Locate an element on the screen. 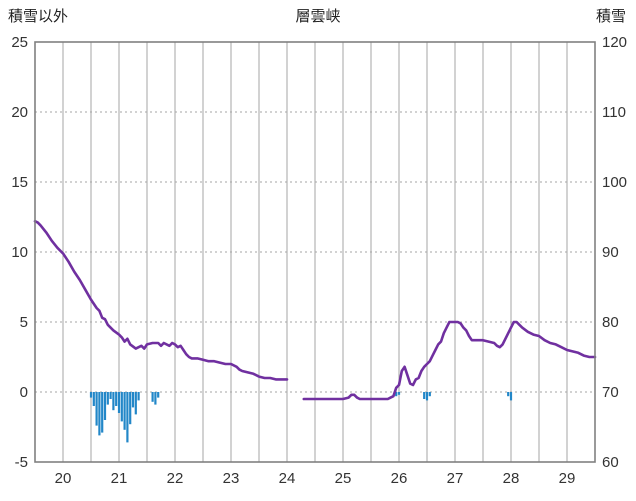 The image size is (636, 501). svg-text: 60 is located at coordinates (610, 462).